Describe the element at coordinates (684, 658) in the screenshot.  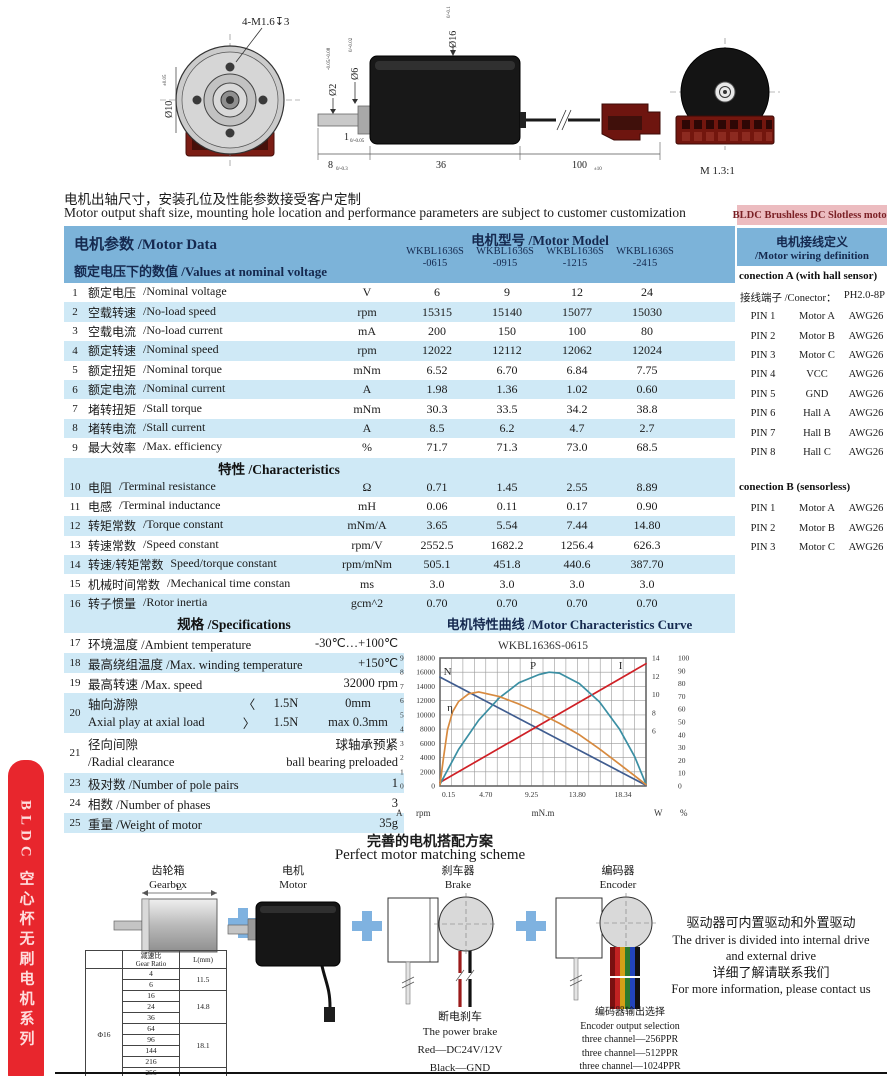
I see `pct-axis-tick: 100` at that location.